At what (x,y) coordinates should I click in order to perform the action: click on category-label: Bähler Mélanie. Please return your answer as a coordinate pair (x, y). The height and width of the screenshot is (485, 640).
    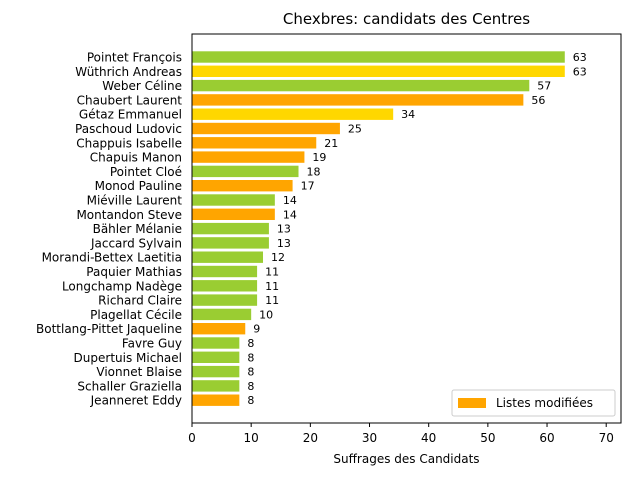
    Looking at the image, I should click on (137, 229).